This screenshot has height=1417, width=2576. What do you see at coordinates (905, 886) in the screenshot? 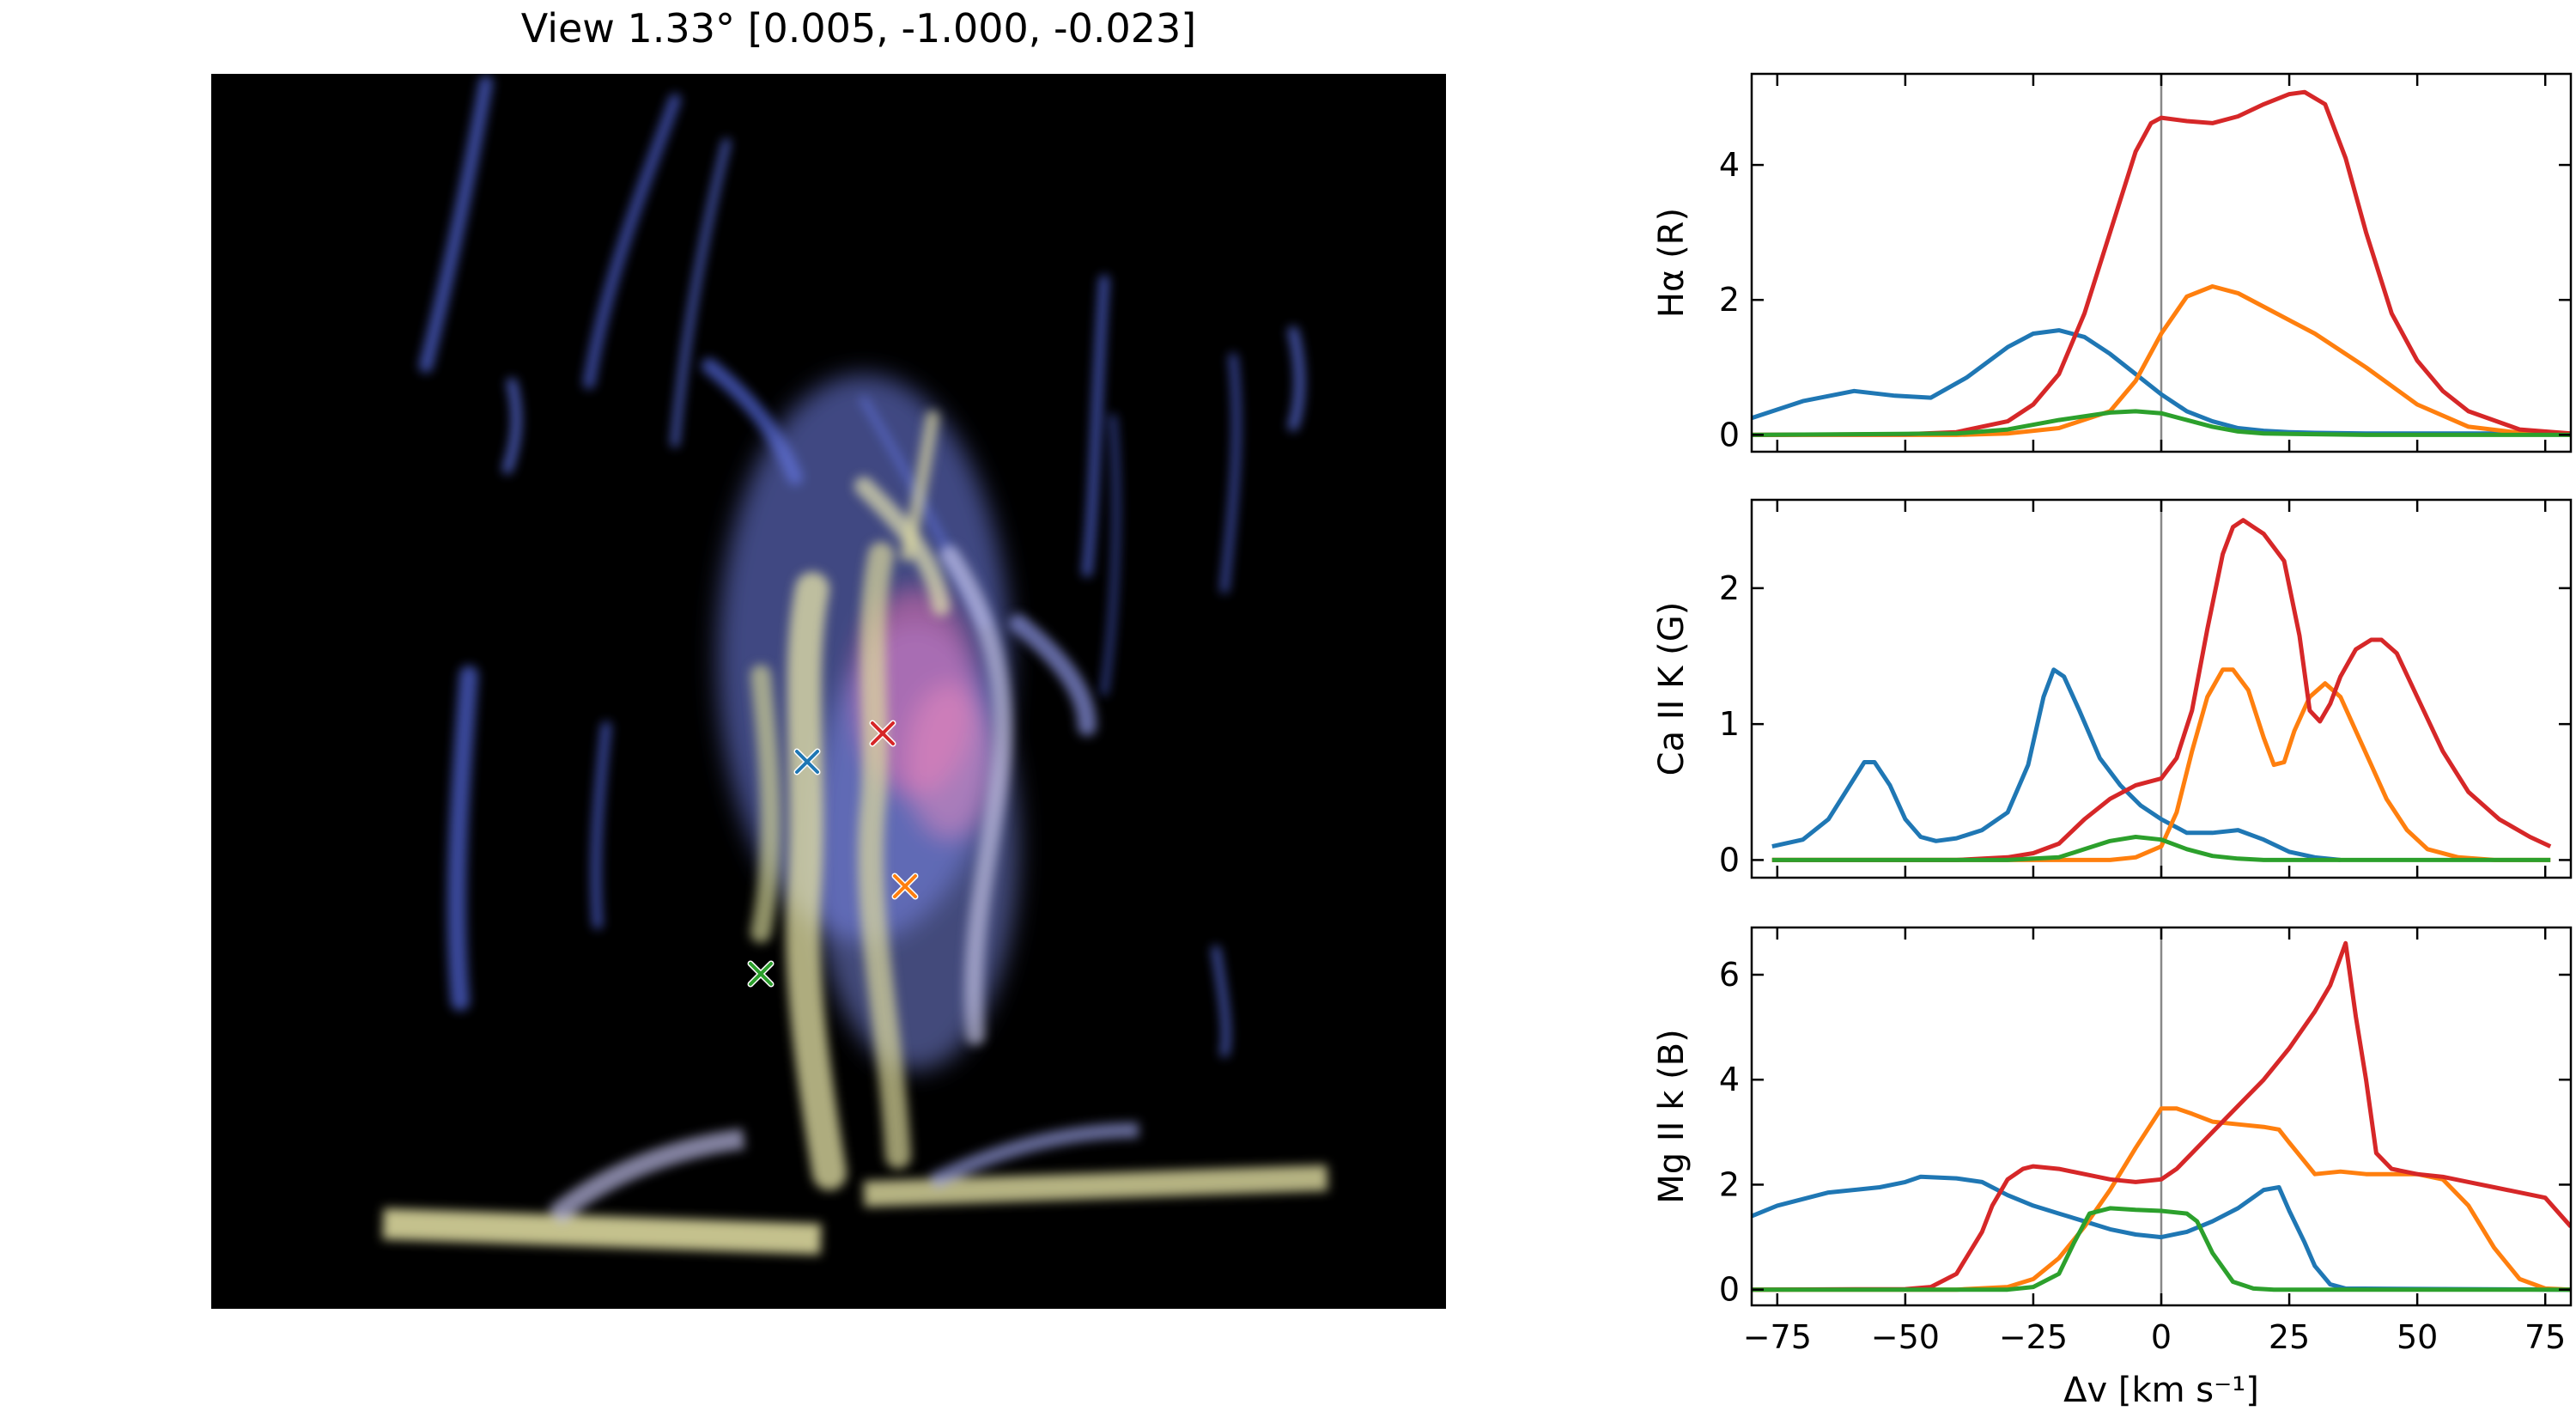
I see `marker-orange` at bounding box center [905, 886].